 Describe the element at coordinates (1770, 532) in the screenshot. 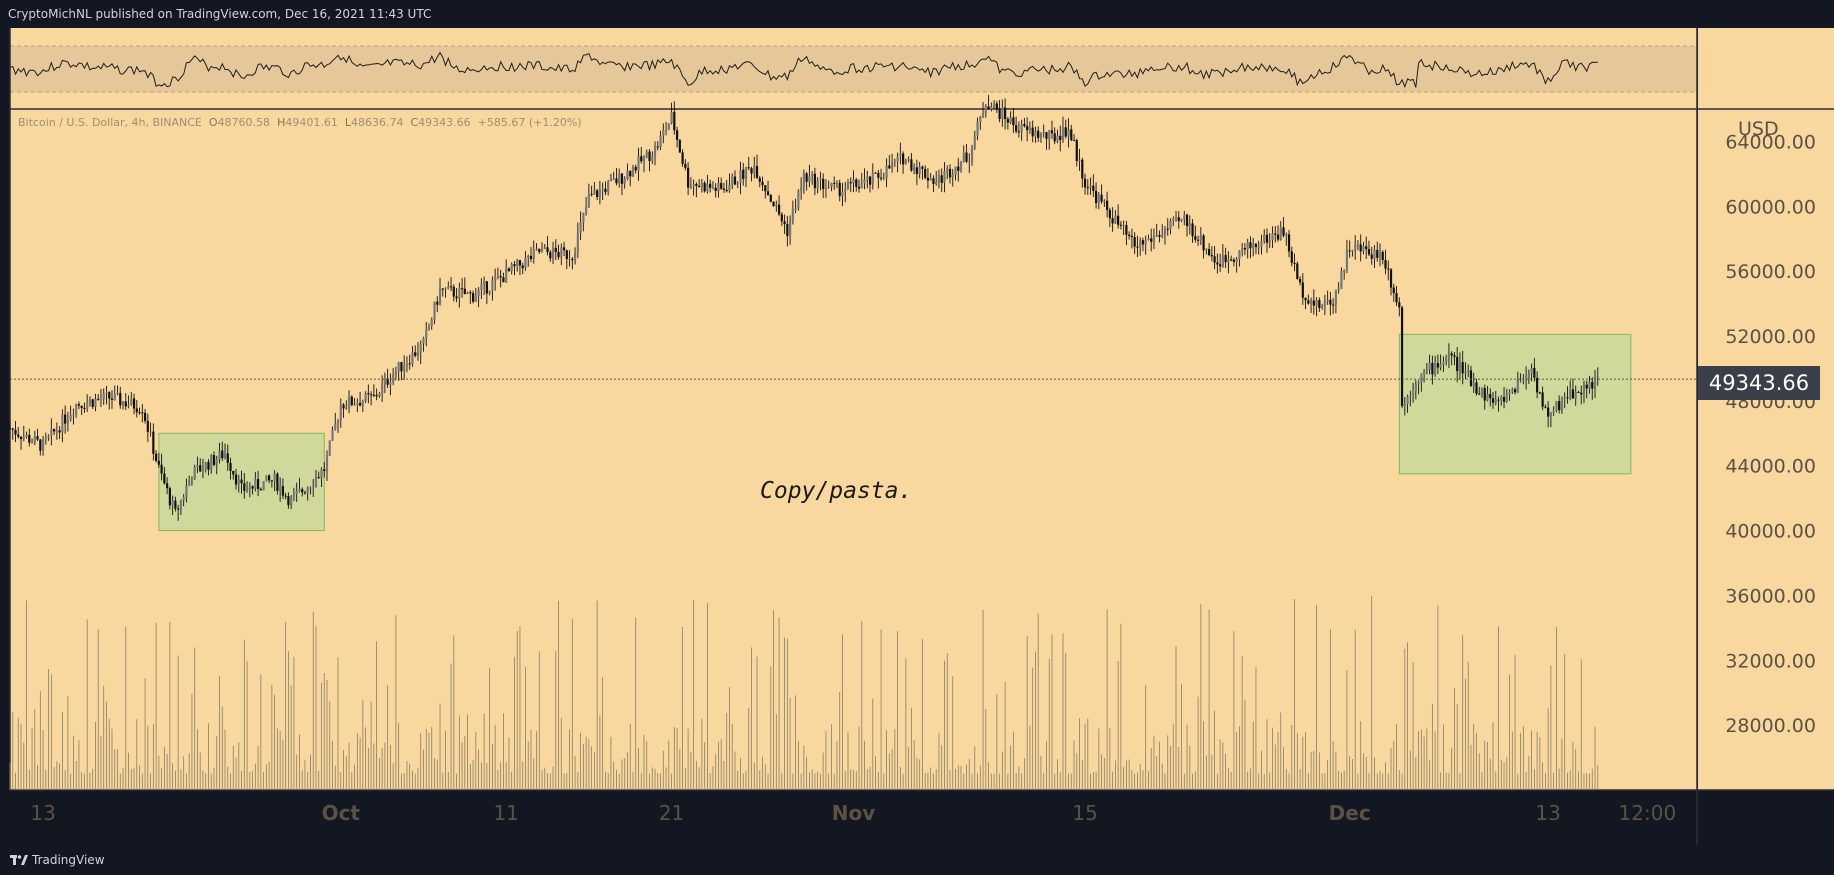

I see `y-tick-label: 40000.00` at that location.